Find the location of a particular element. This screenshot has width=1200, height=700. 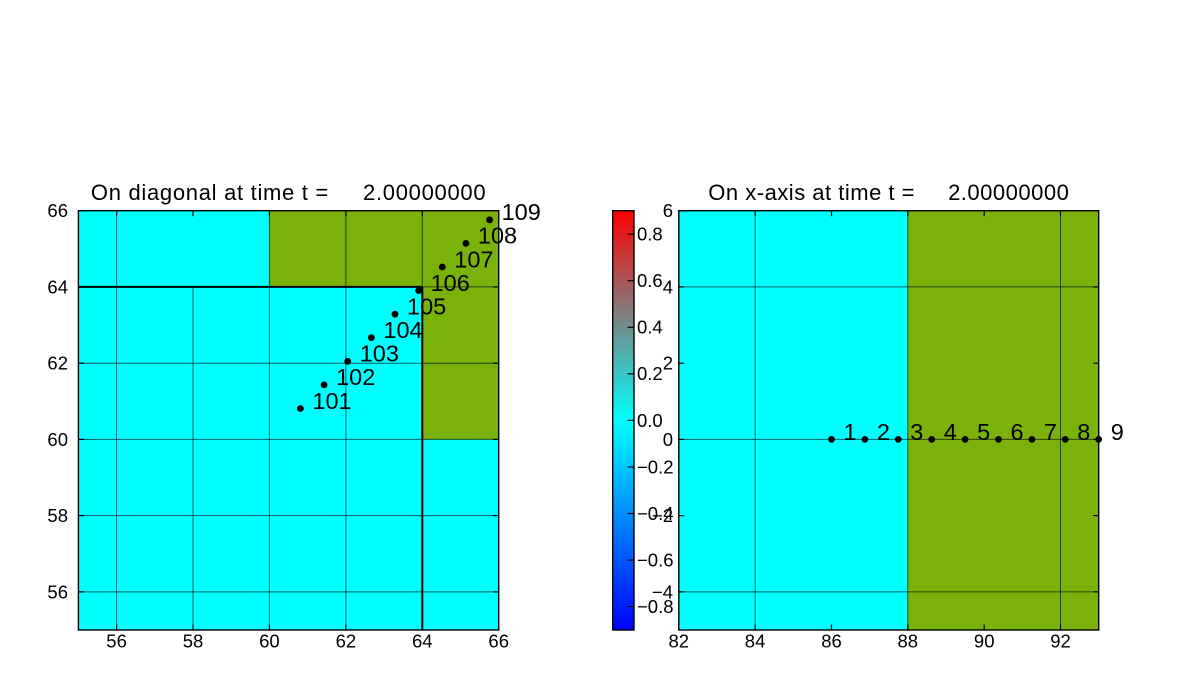

svg-text: 108 is located at coordinates (497, 236).